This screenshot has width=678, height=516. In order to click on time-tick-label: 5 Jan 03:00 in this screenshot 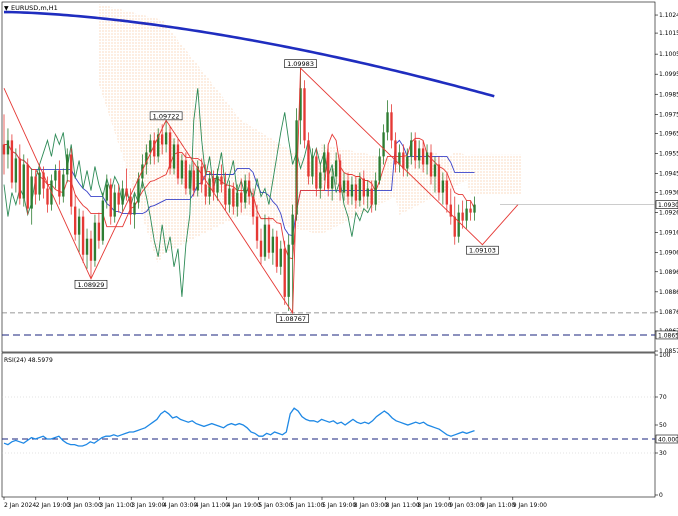, I will do `click(275, 505)`.